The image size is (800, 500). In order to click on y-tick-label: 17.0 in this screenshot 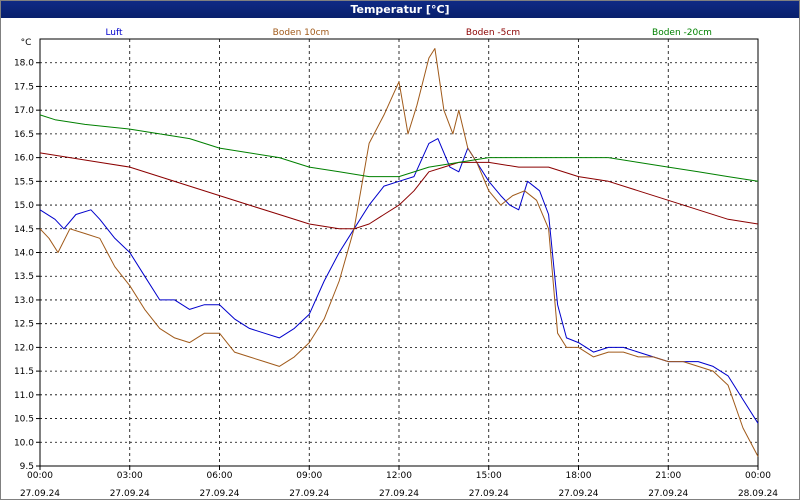, I will do `click(24, 111)`.